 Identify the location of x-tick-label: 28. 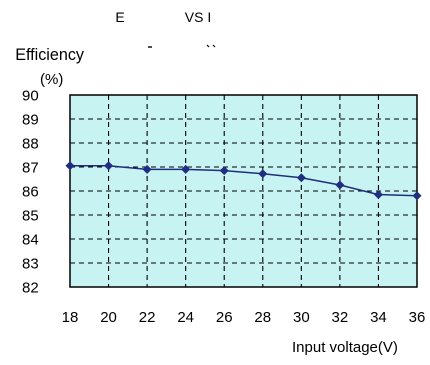
(262, 317).